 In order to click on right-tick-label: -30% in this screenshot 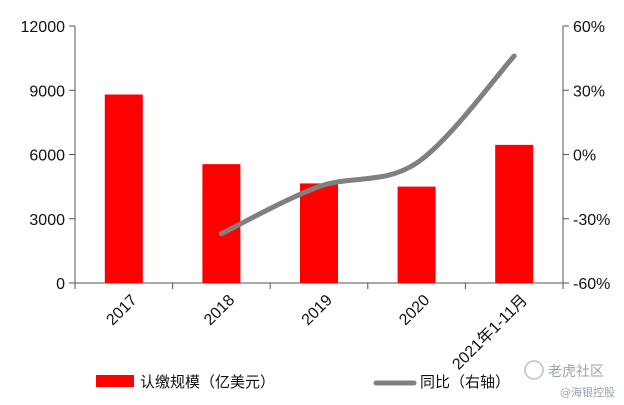, I will do `click(591, 220)`.